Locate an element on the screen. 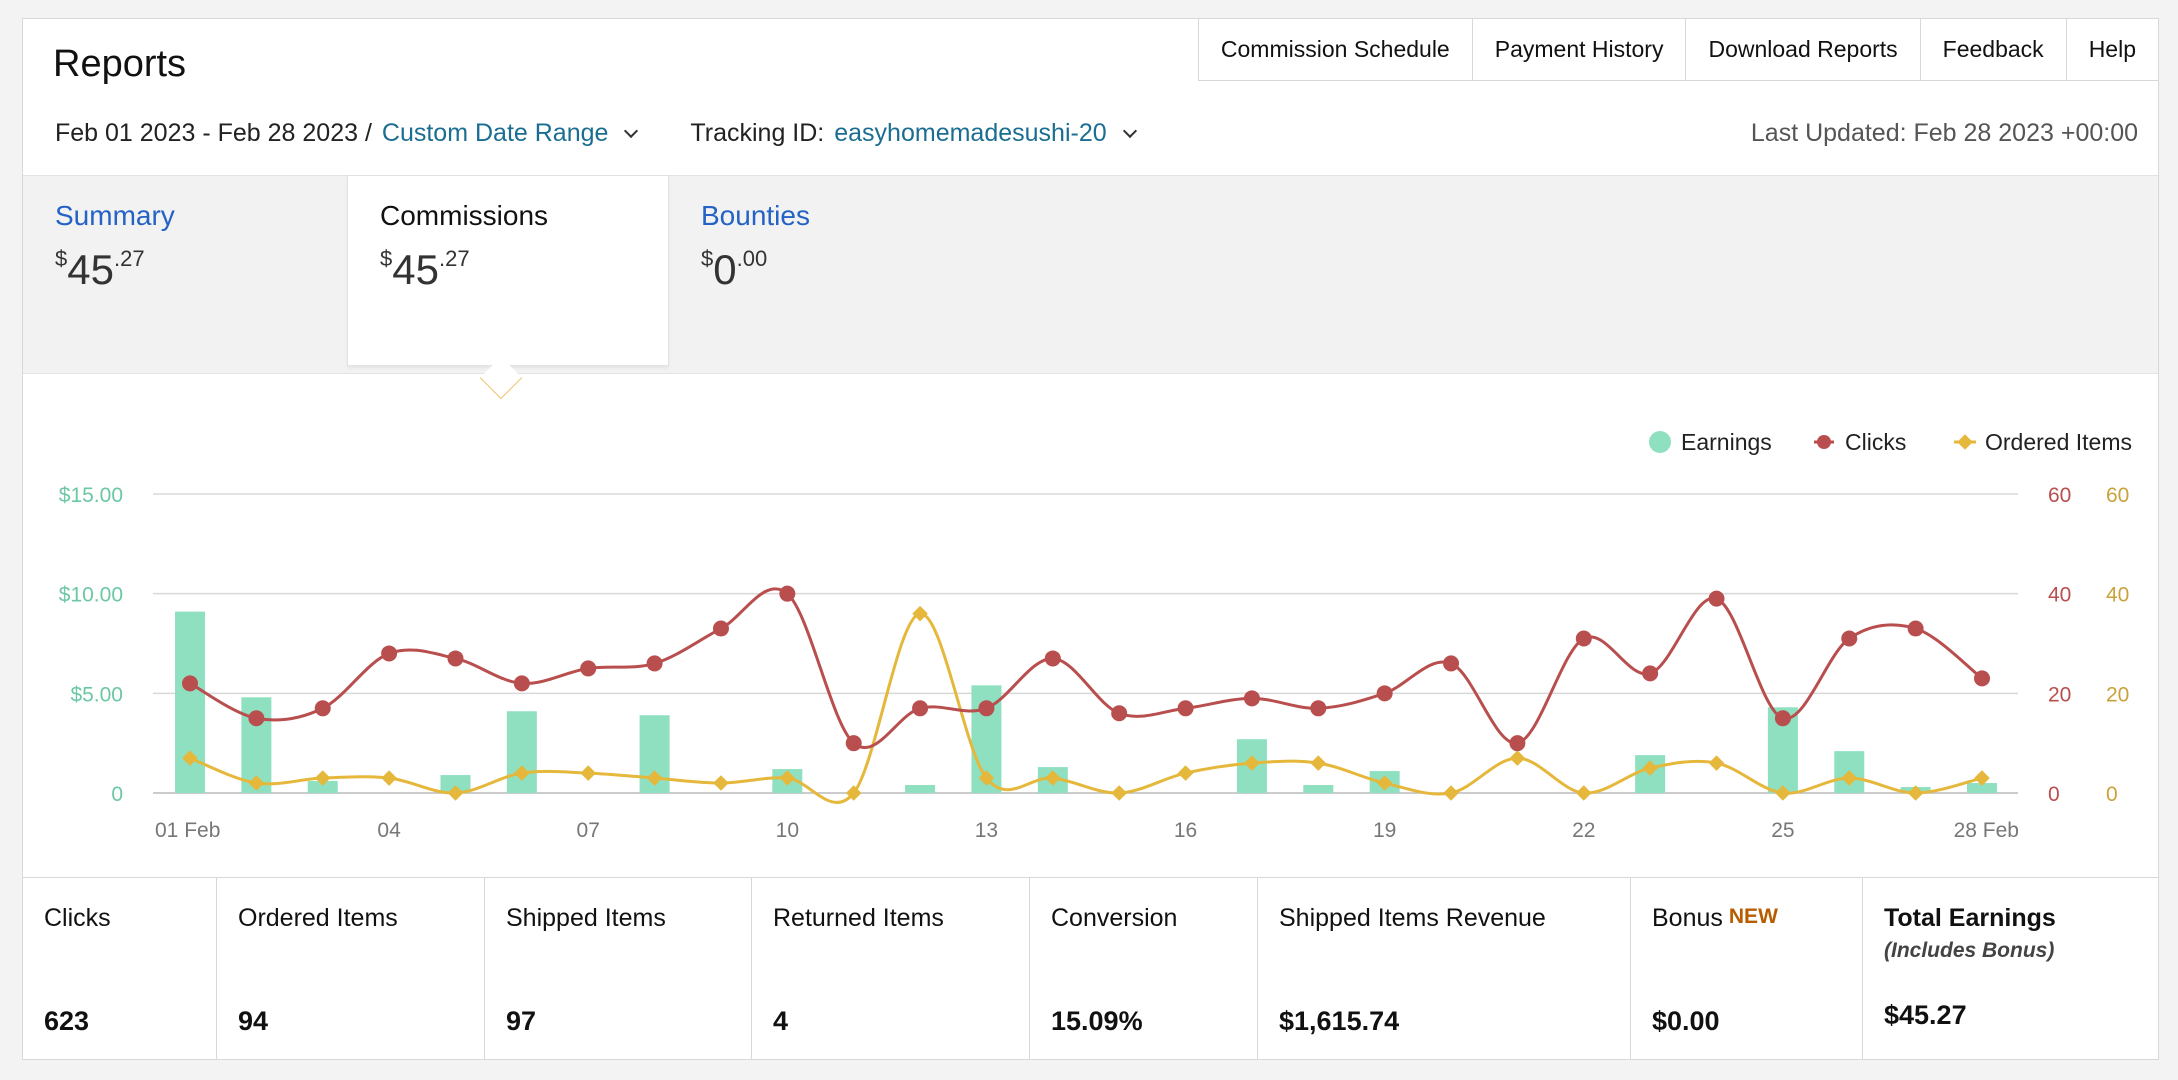  y-left-tick-label: $15.00 is located at coordinates (91, 495).